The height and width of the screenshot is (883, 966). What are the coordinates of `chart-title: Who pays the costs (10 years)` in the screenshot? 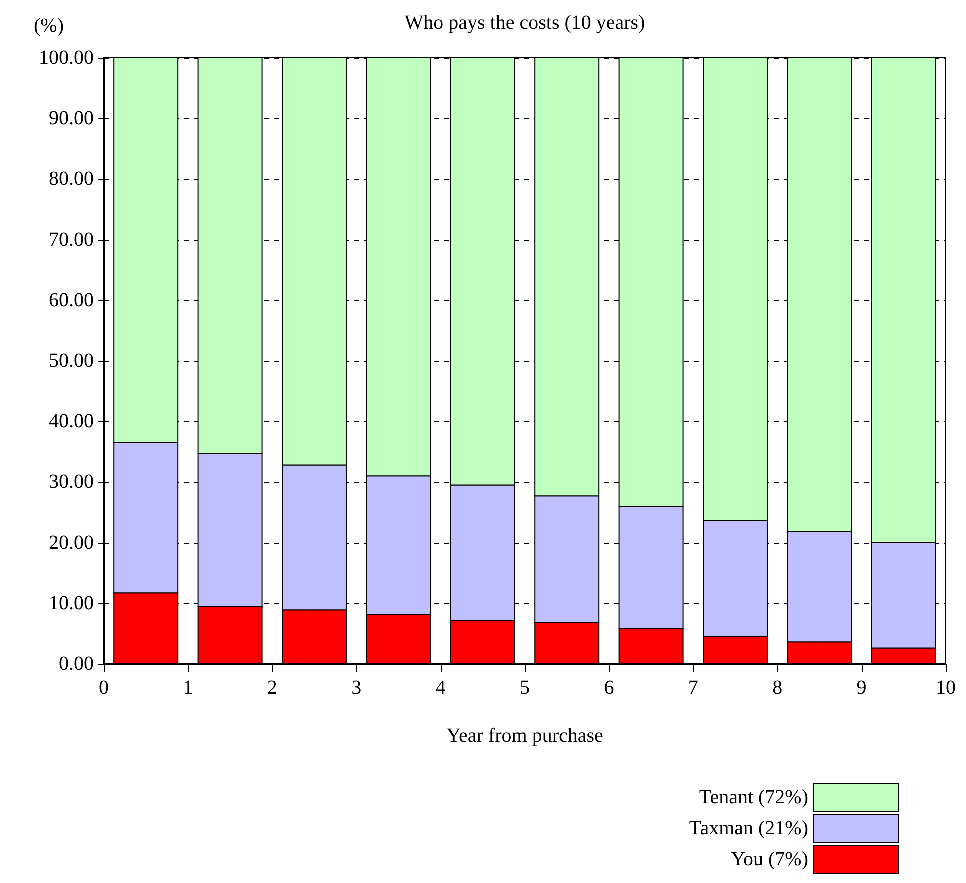 It's located at (525, 23).